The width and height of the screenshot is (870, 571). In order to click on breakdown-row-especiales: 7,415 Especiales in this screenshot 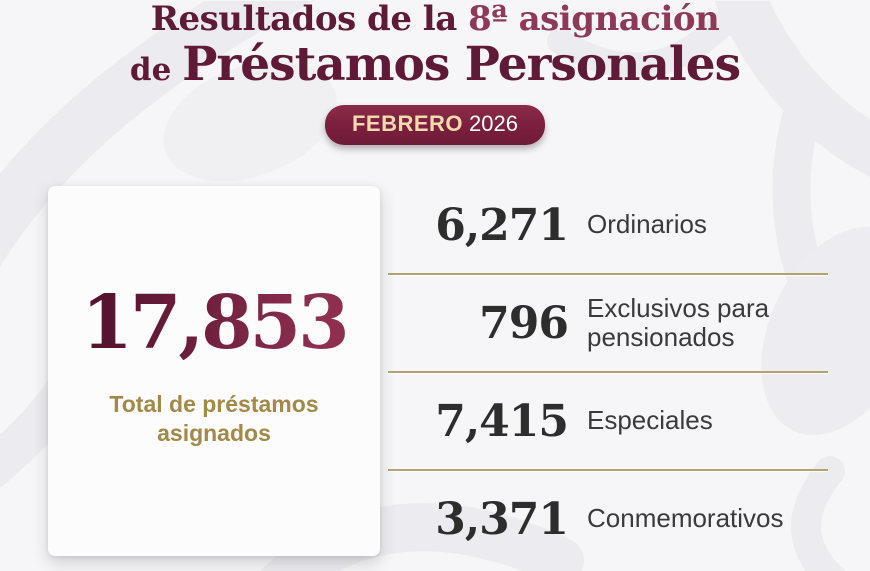, I will do `click(608, 421)`.